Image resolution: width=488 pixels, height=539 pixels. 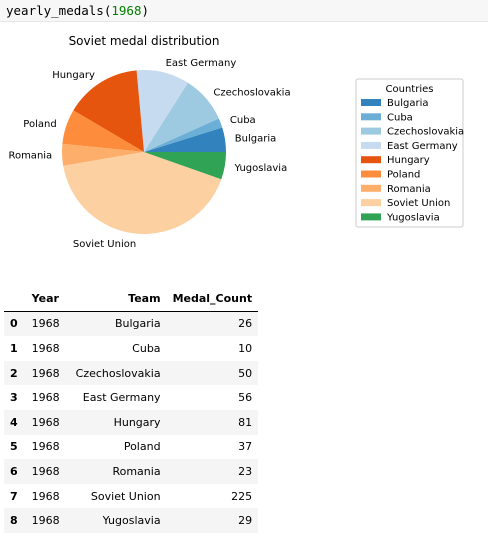 I want to click on row-team: Czechoslovakia, so click(x=118, y=373).